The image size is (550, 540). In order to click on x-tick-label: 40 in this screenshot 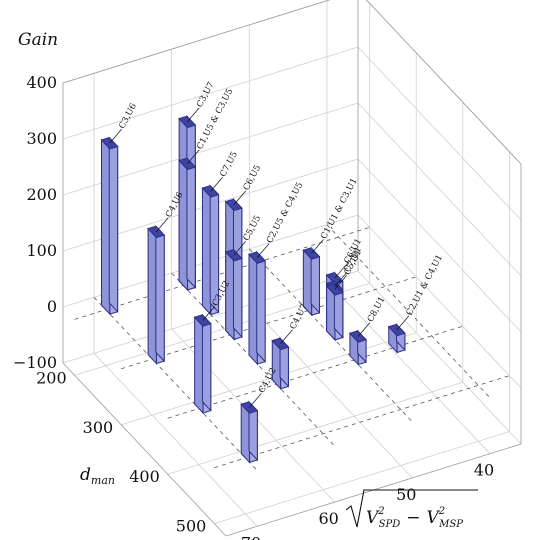, I will do `click(484, 470)`.